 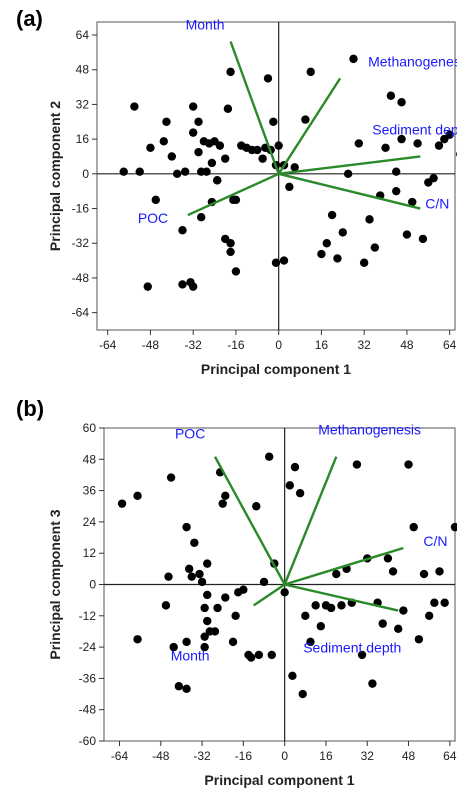 What do you see at coordinates (81, 313) in the screenshot?
I see `y-tick-label: -64` at bounding box center [81, 313].